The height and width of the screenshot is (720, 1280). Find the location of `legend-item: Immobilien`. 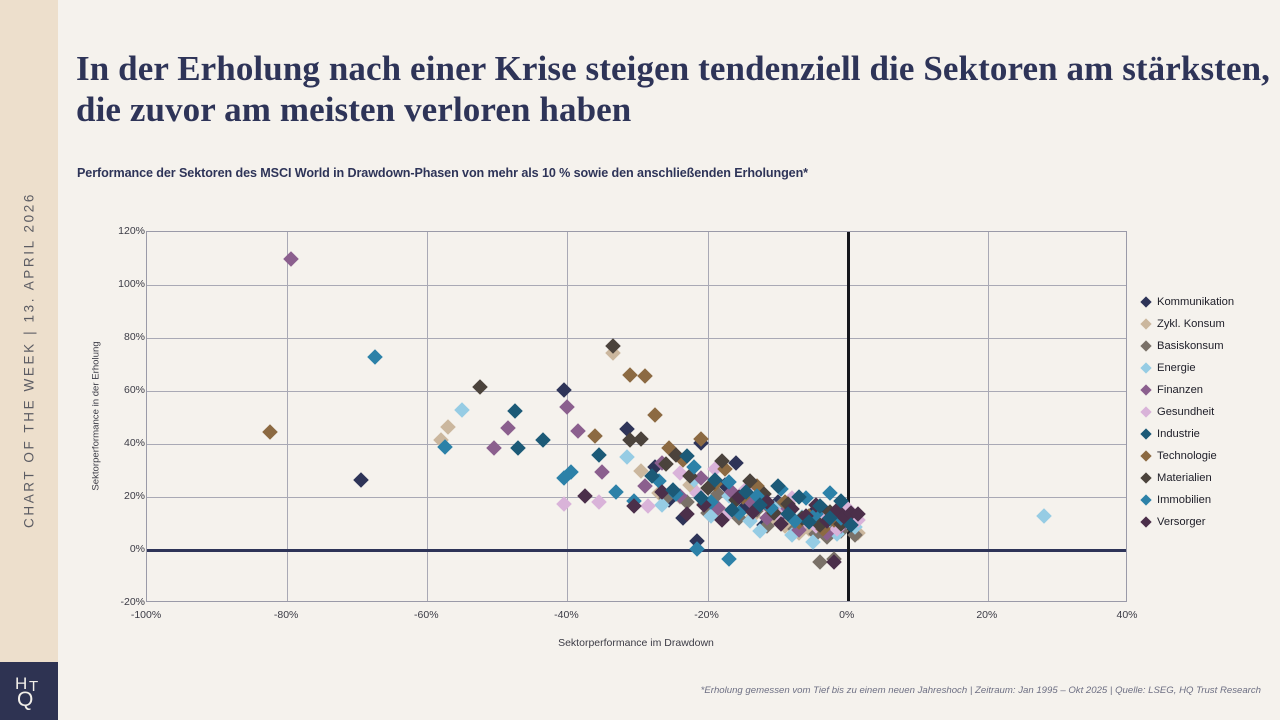

legend-item: Immobilien is located at coordinates (1208, 500).